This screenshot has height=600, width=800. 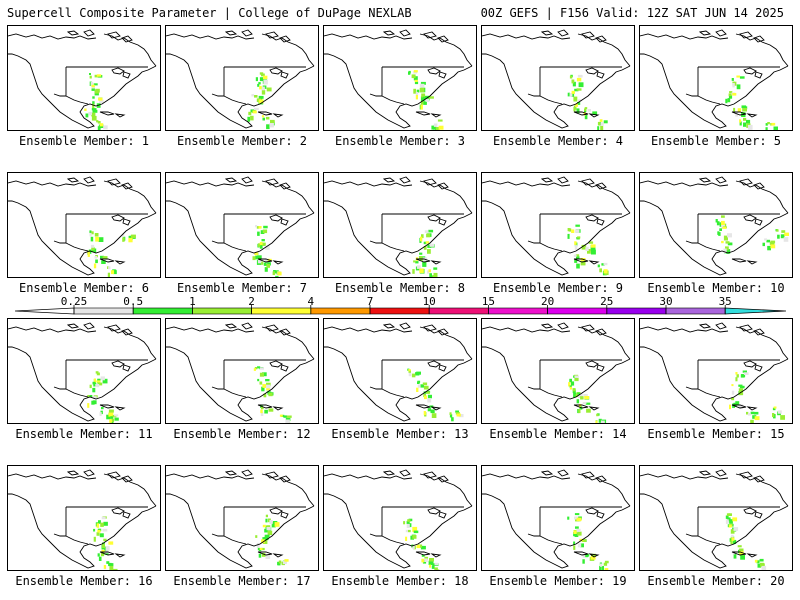 I want to click on colorbar-tick-label: 15, so click(x=488, y=302).